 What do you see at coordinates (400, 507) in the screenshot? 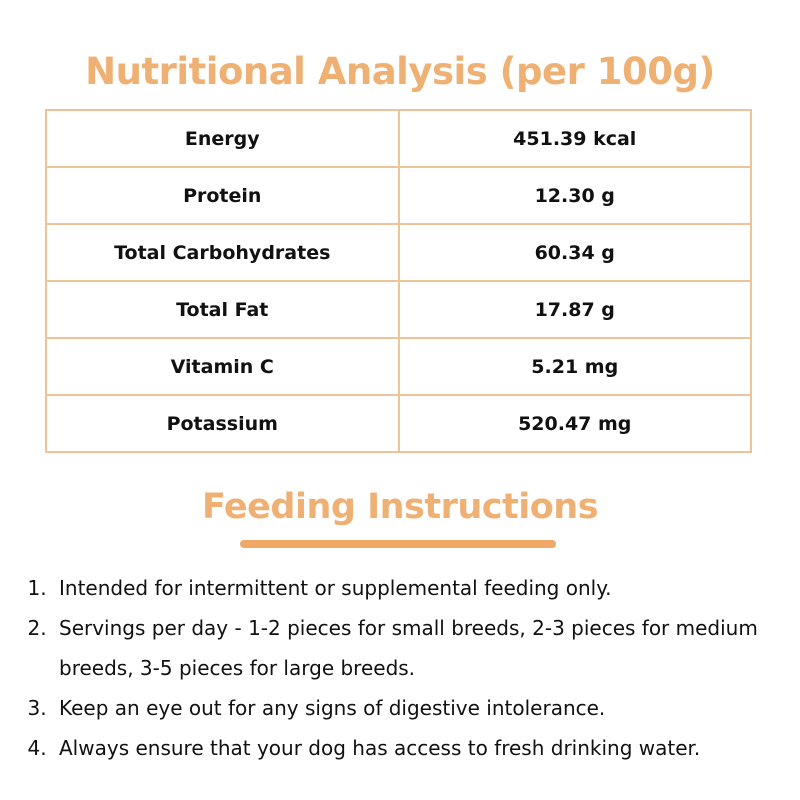
I see `section-title: Feeding Instructions` at bounding box center [400, 507].